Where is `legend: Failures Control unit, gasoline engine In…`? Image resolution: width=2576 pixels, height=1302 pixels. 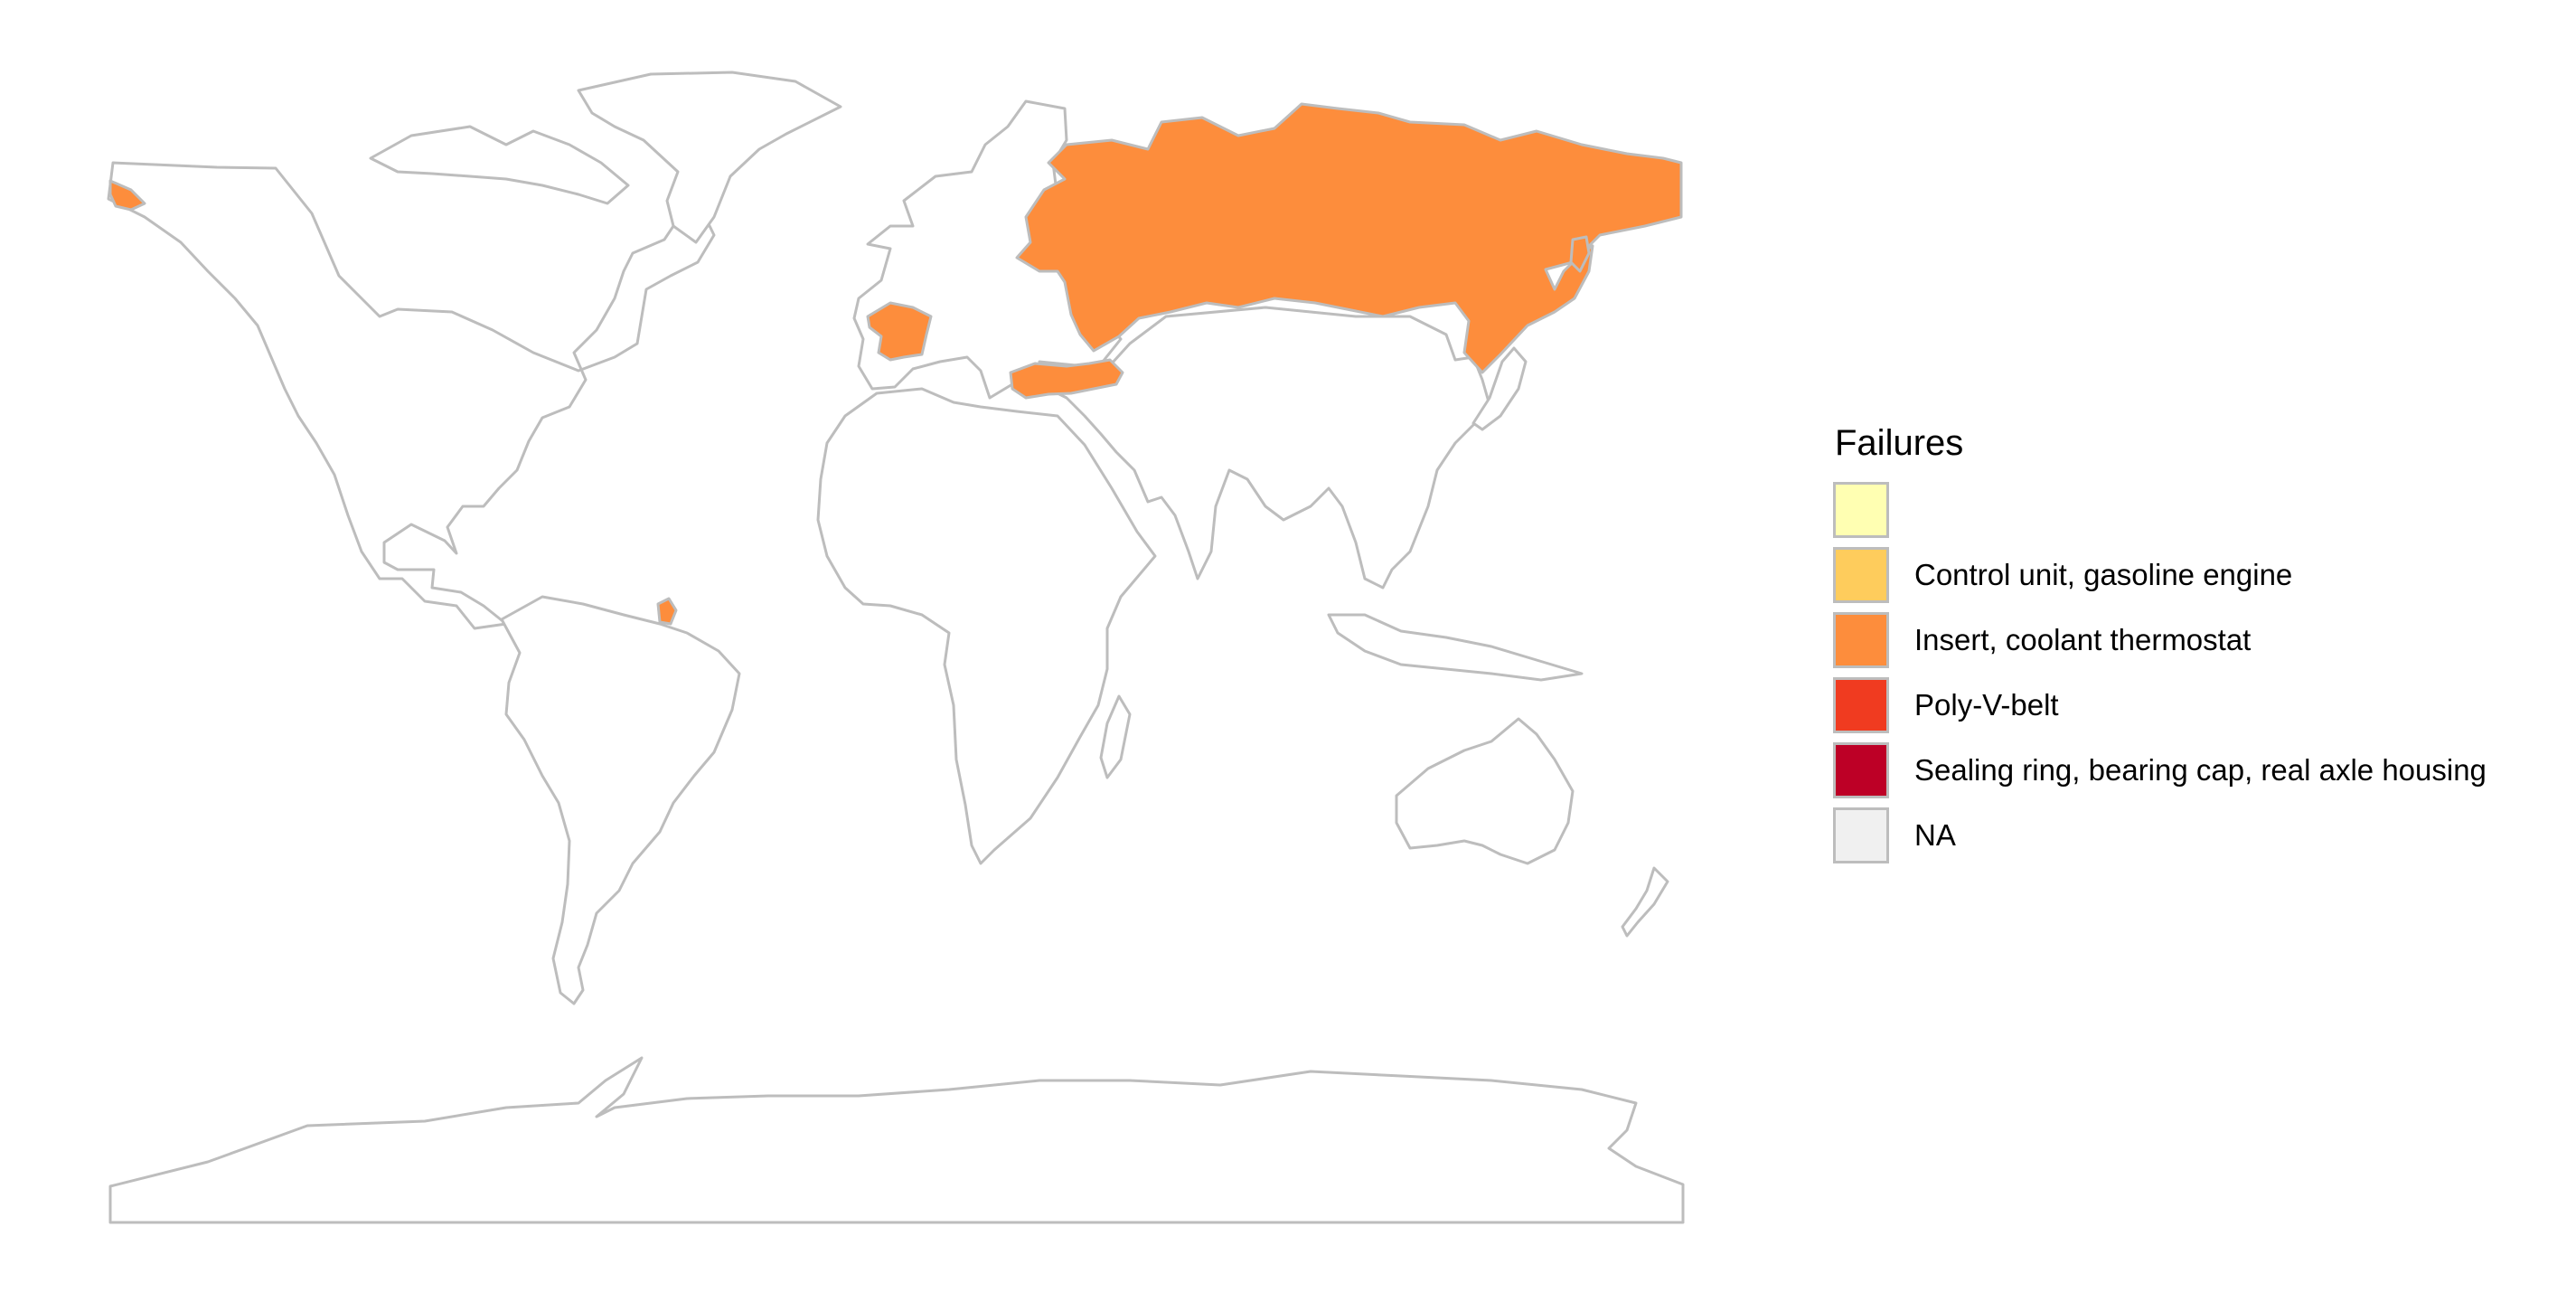
legend: Failures Control unit, gasoline engine In… is located at coordinates (2160, 645).